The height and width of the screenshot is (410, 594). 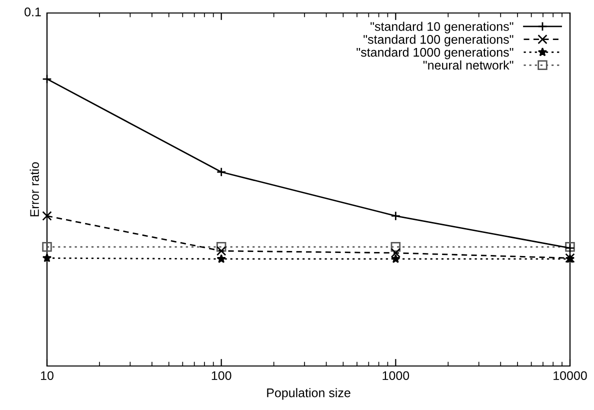 What do you see at coordinates (396, 375) in the screenshot?
I see `x-tick-label: 1000` at bounding box center [396, 375].